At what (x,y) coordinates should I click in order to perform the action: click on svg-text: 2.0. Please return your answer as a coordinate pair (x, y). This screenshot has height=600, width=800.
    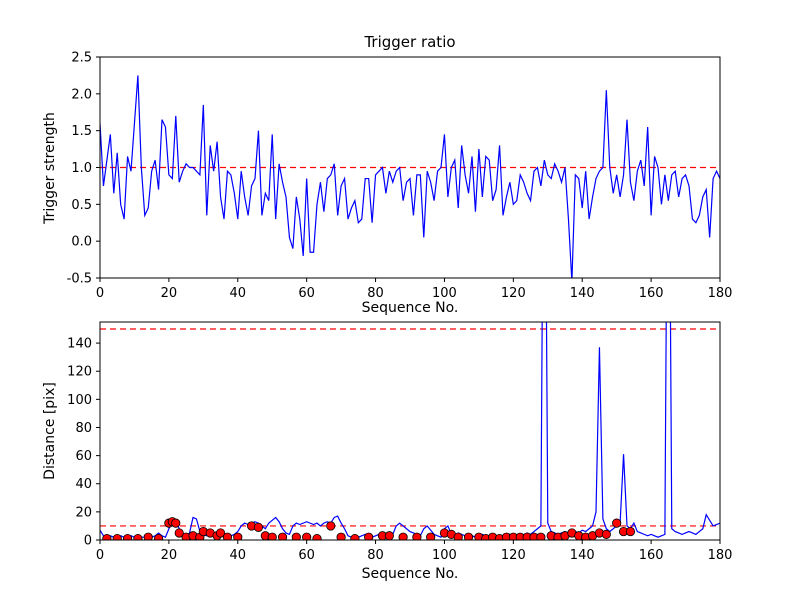
    Looking at the image, I should click on (81, 94).